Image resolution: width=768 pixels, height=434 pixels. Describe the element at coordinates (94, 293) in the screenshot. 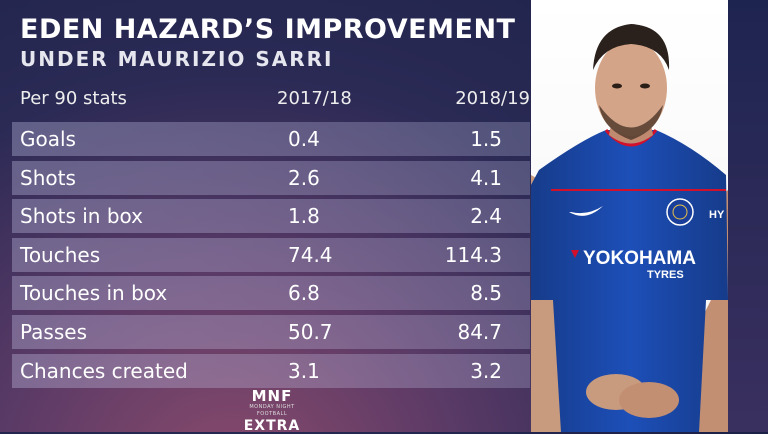

I see `stat-label: Touches in box` at that location.